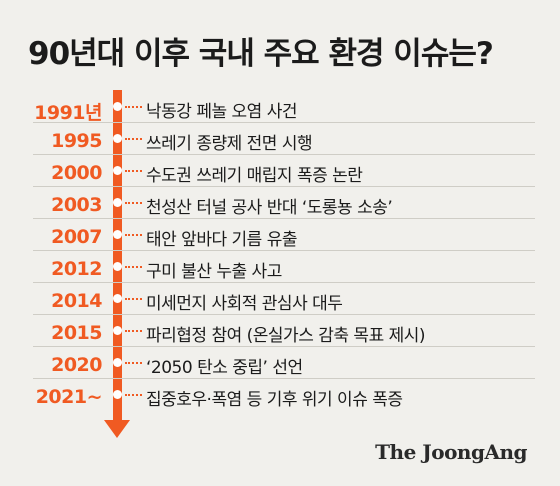 The height and width of the screenshot is (486, 560). What do you see at coordinates (451, 452) in the screenshot?
I see `source-logo: The JoongAng` at bounding box center [451, 452].